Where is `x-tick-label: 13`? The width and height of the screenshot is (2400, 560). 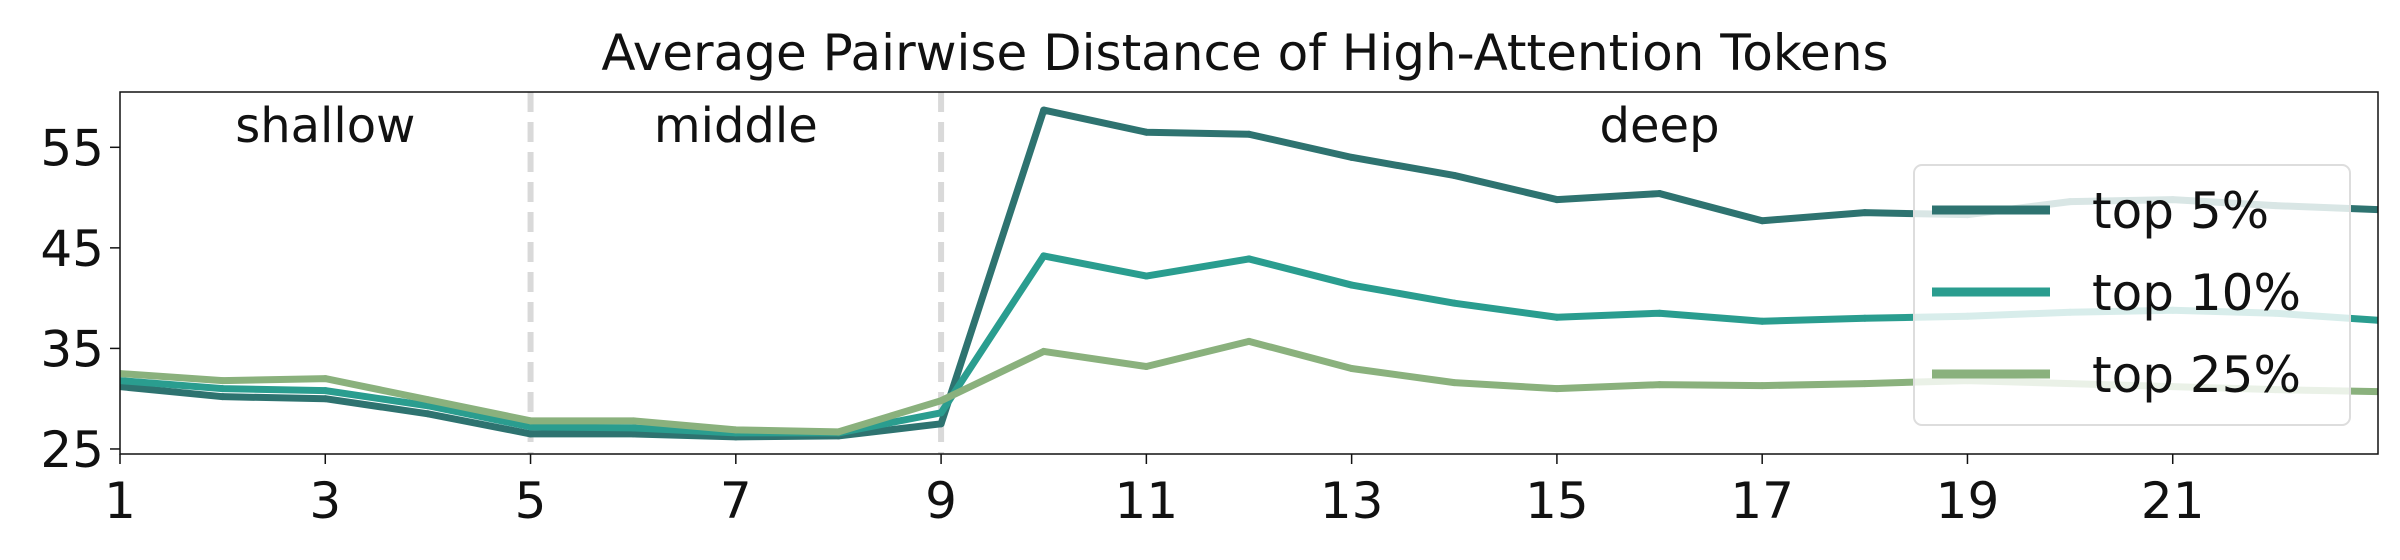 x-tick-label: 13 is located at coordinates (1352, 501).